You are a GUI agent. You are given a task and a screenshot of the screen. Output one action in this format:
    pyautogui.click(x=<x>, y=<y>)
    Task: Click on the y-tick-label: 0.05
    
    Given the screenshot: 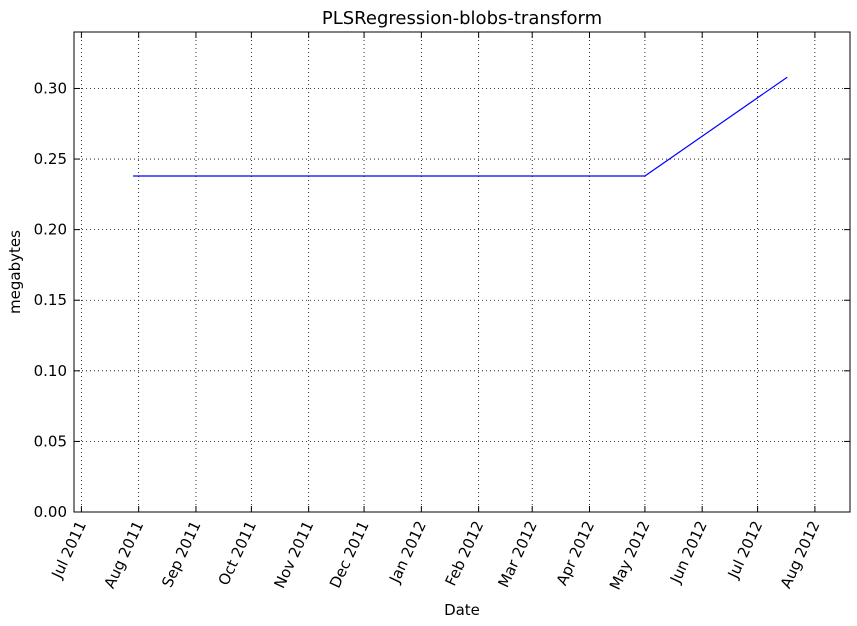 What is the action you would take?
    pyautogui.click(x=50, y=441)
    